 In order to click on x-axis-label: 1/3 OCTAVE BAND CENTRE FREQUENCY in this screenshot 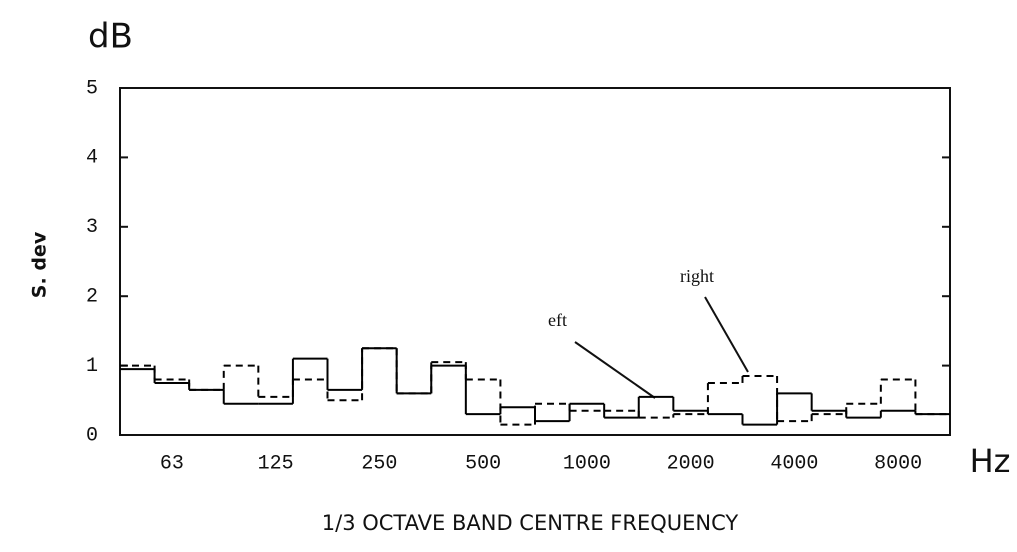, I will do `click(530, 523)`.